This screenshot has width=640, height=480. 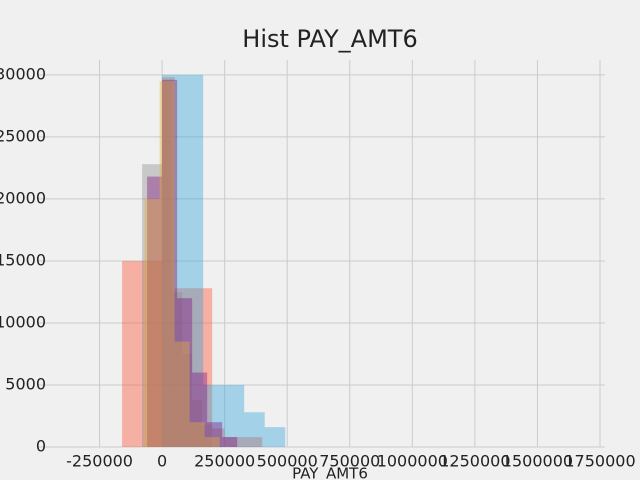 What do you see at coordinates (23, 135) in the screenshot?
I see `y-tick-label: 25000` at bounding box center [23, 135].